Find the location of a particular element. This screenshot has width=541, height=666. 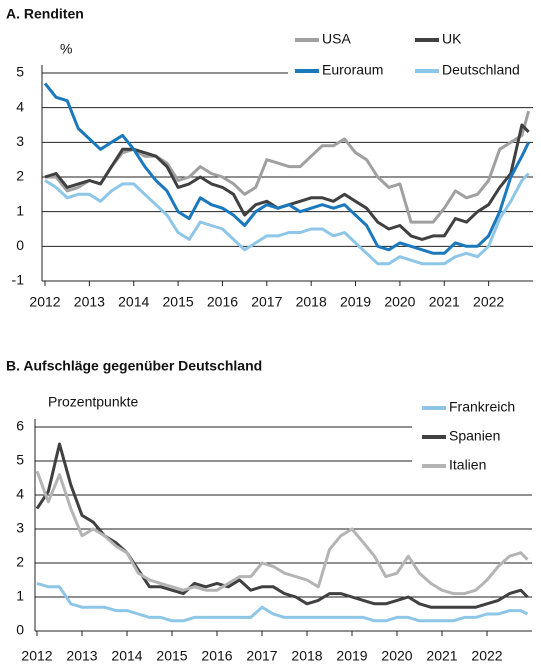

legend-label: Deutschland is located at coordinates (481, 70).